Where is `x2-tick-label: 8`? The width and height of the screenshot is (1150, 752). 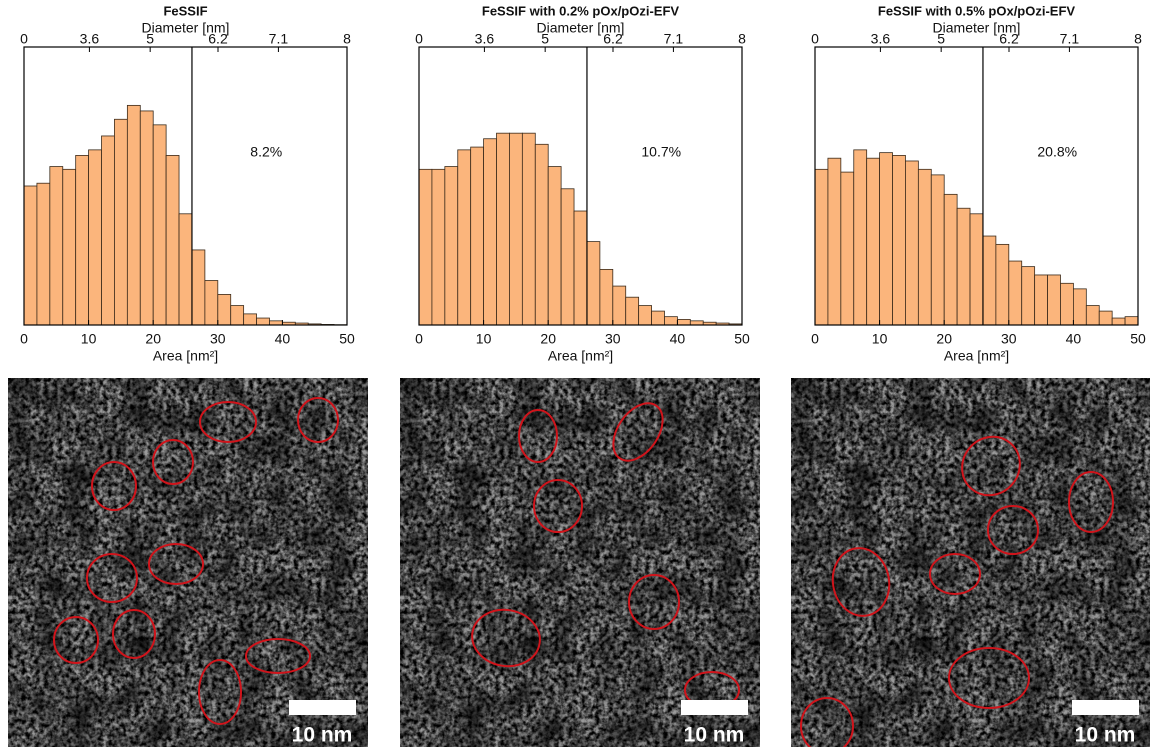 x2-tick-label: 8 is located at coordinates (1138, 39).